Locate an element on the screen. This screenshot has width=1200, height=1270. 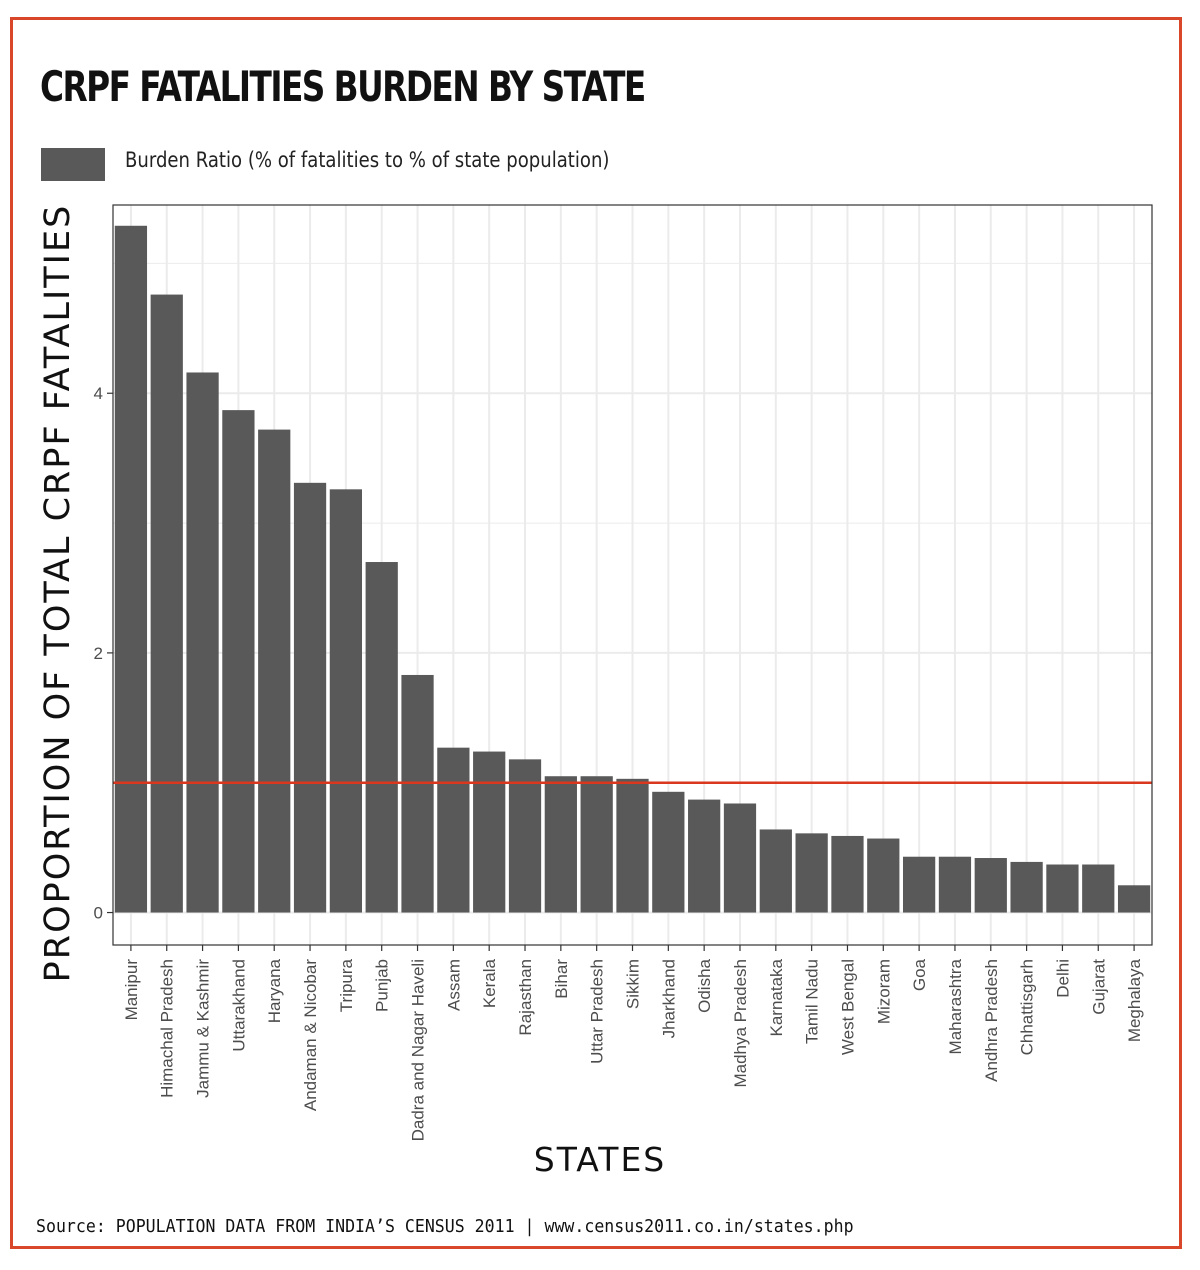
x-tick-label: Odisha is located at coordinates (704, 985).